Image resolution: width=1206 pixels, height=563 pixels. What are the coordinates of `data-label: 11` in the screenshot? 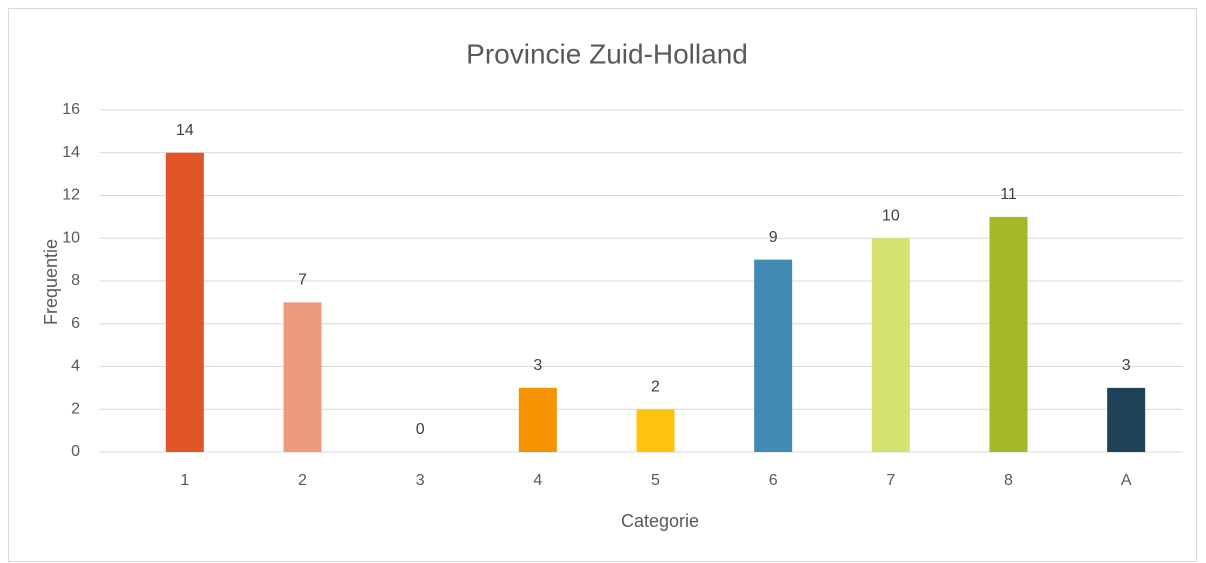 It's located at (1008, 194).